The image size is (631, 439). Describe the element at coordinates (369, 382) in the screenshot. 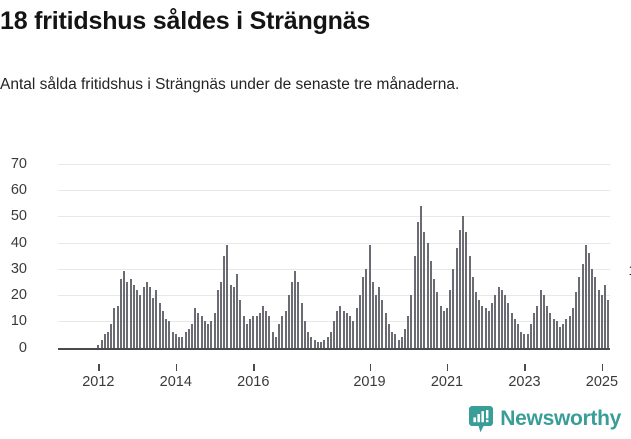

I see `x-axis-tick-label: 2019` at that location.